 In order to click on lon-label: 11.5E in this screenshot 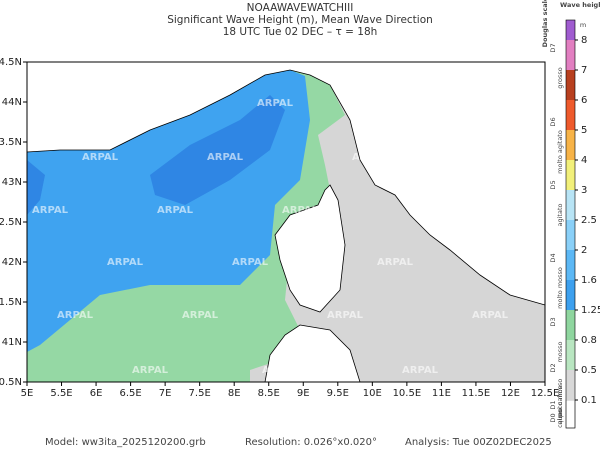, I will do `click(476, 393)`.